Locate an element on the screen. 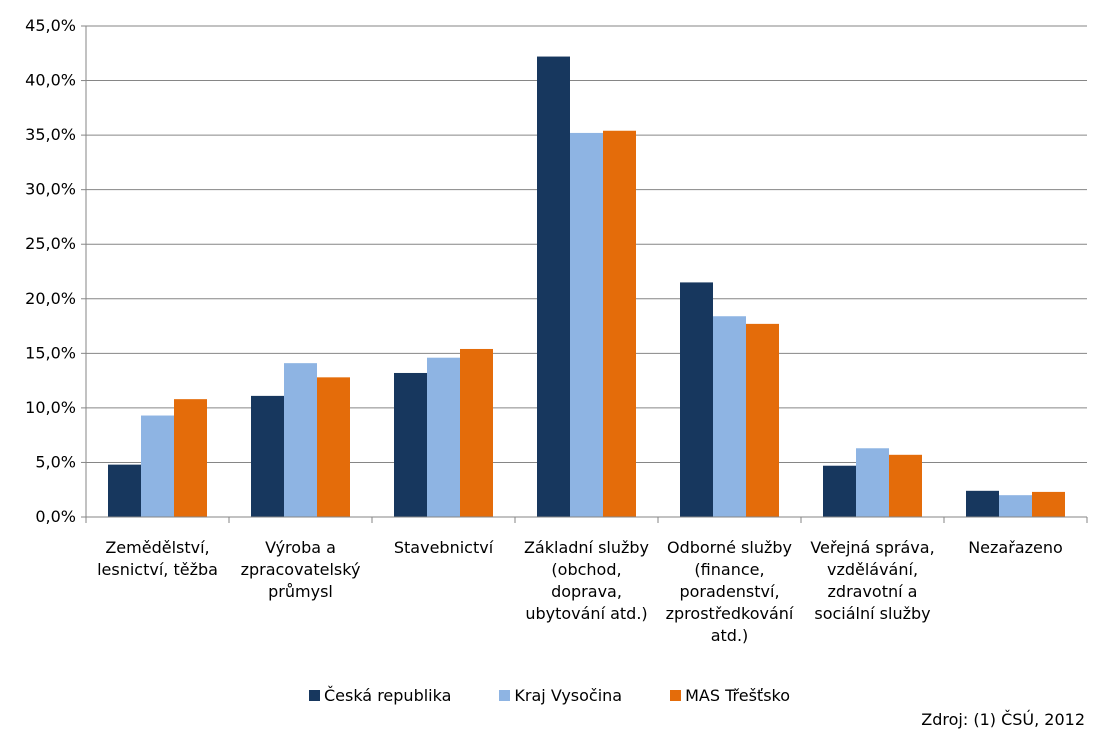 This screenshot has width=1099, height=731. x-category-label: Výroba a zpracovatelský průmysl is located at coordinates (301, 569).